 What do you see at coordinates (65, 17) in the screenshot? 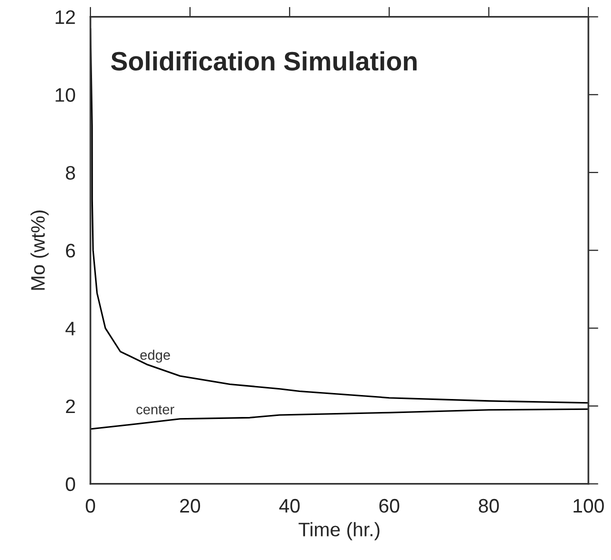
I see `y-tick-label: 12` at bounding box center [65, 17].